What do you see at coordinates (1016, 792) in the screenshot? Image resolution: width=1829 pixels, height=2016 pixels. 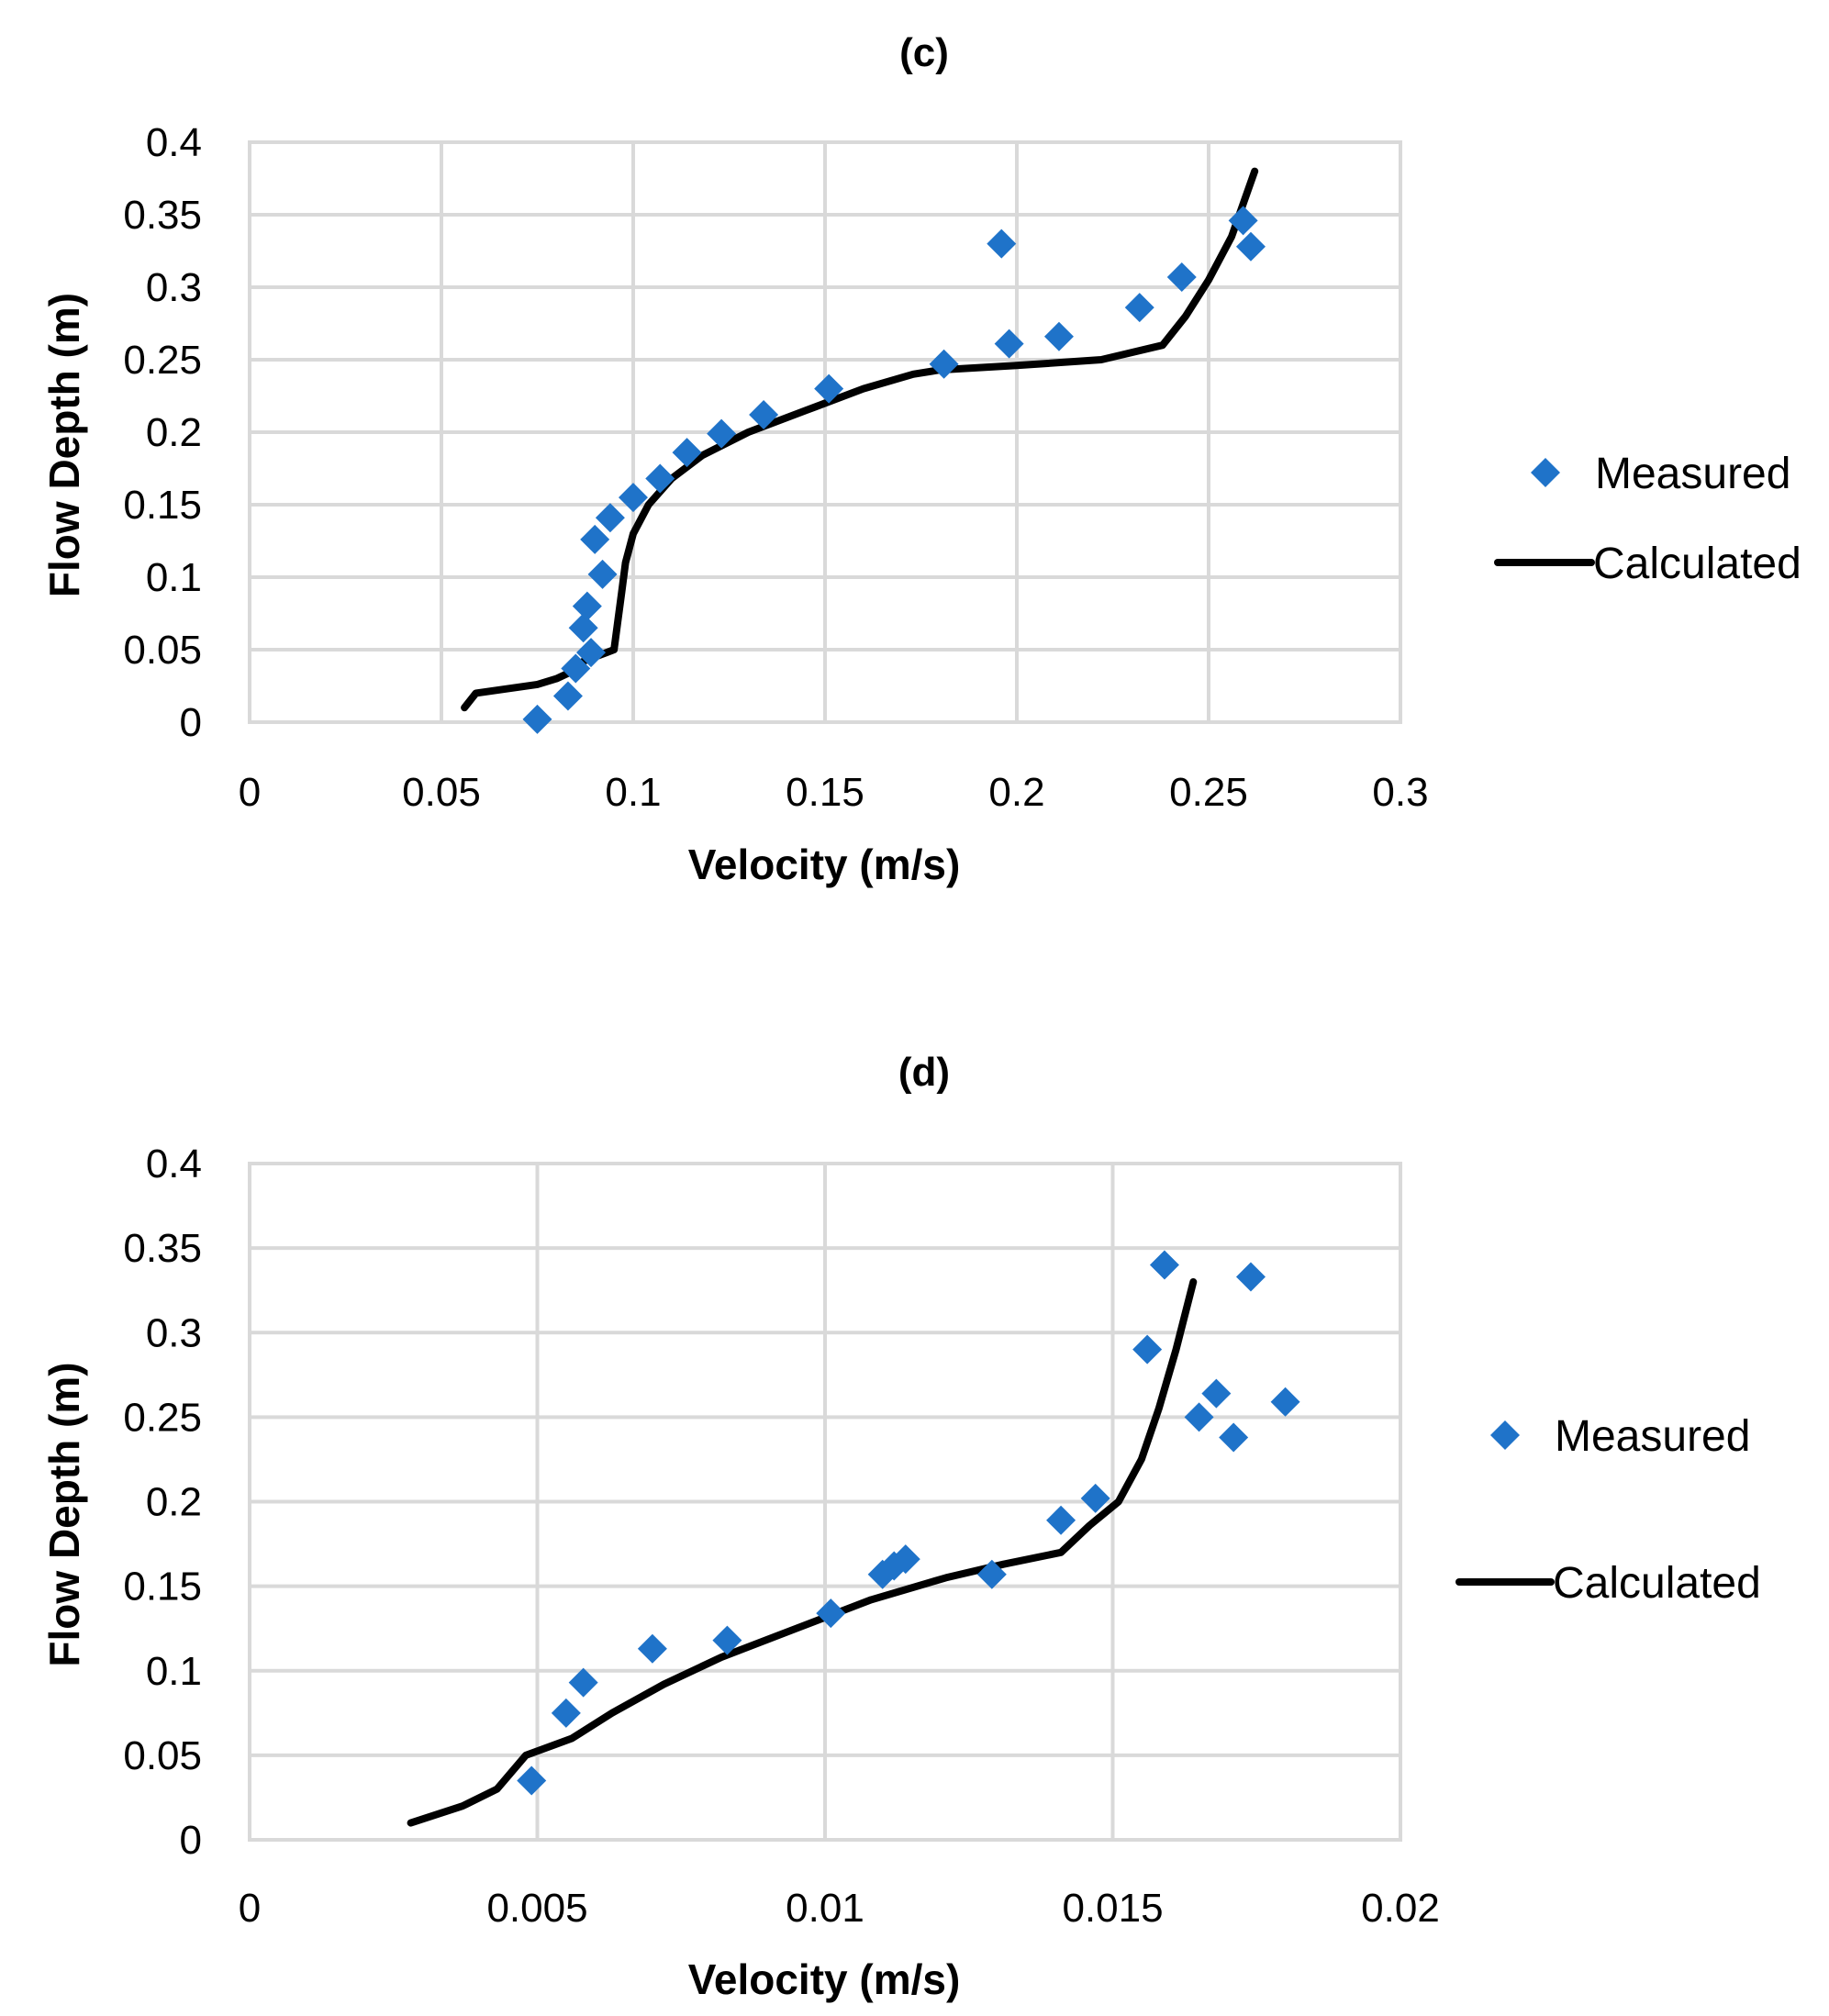 I see `x-tick-label: 0.2` at bounding box center [1016, 792].